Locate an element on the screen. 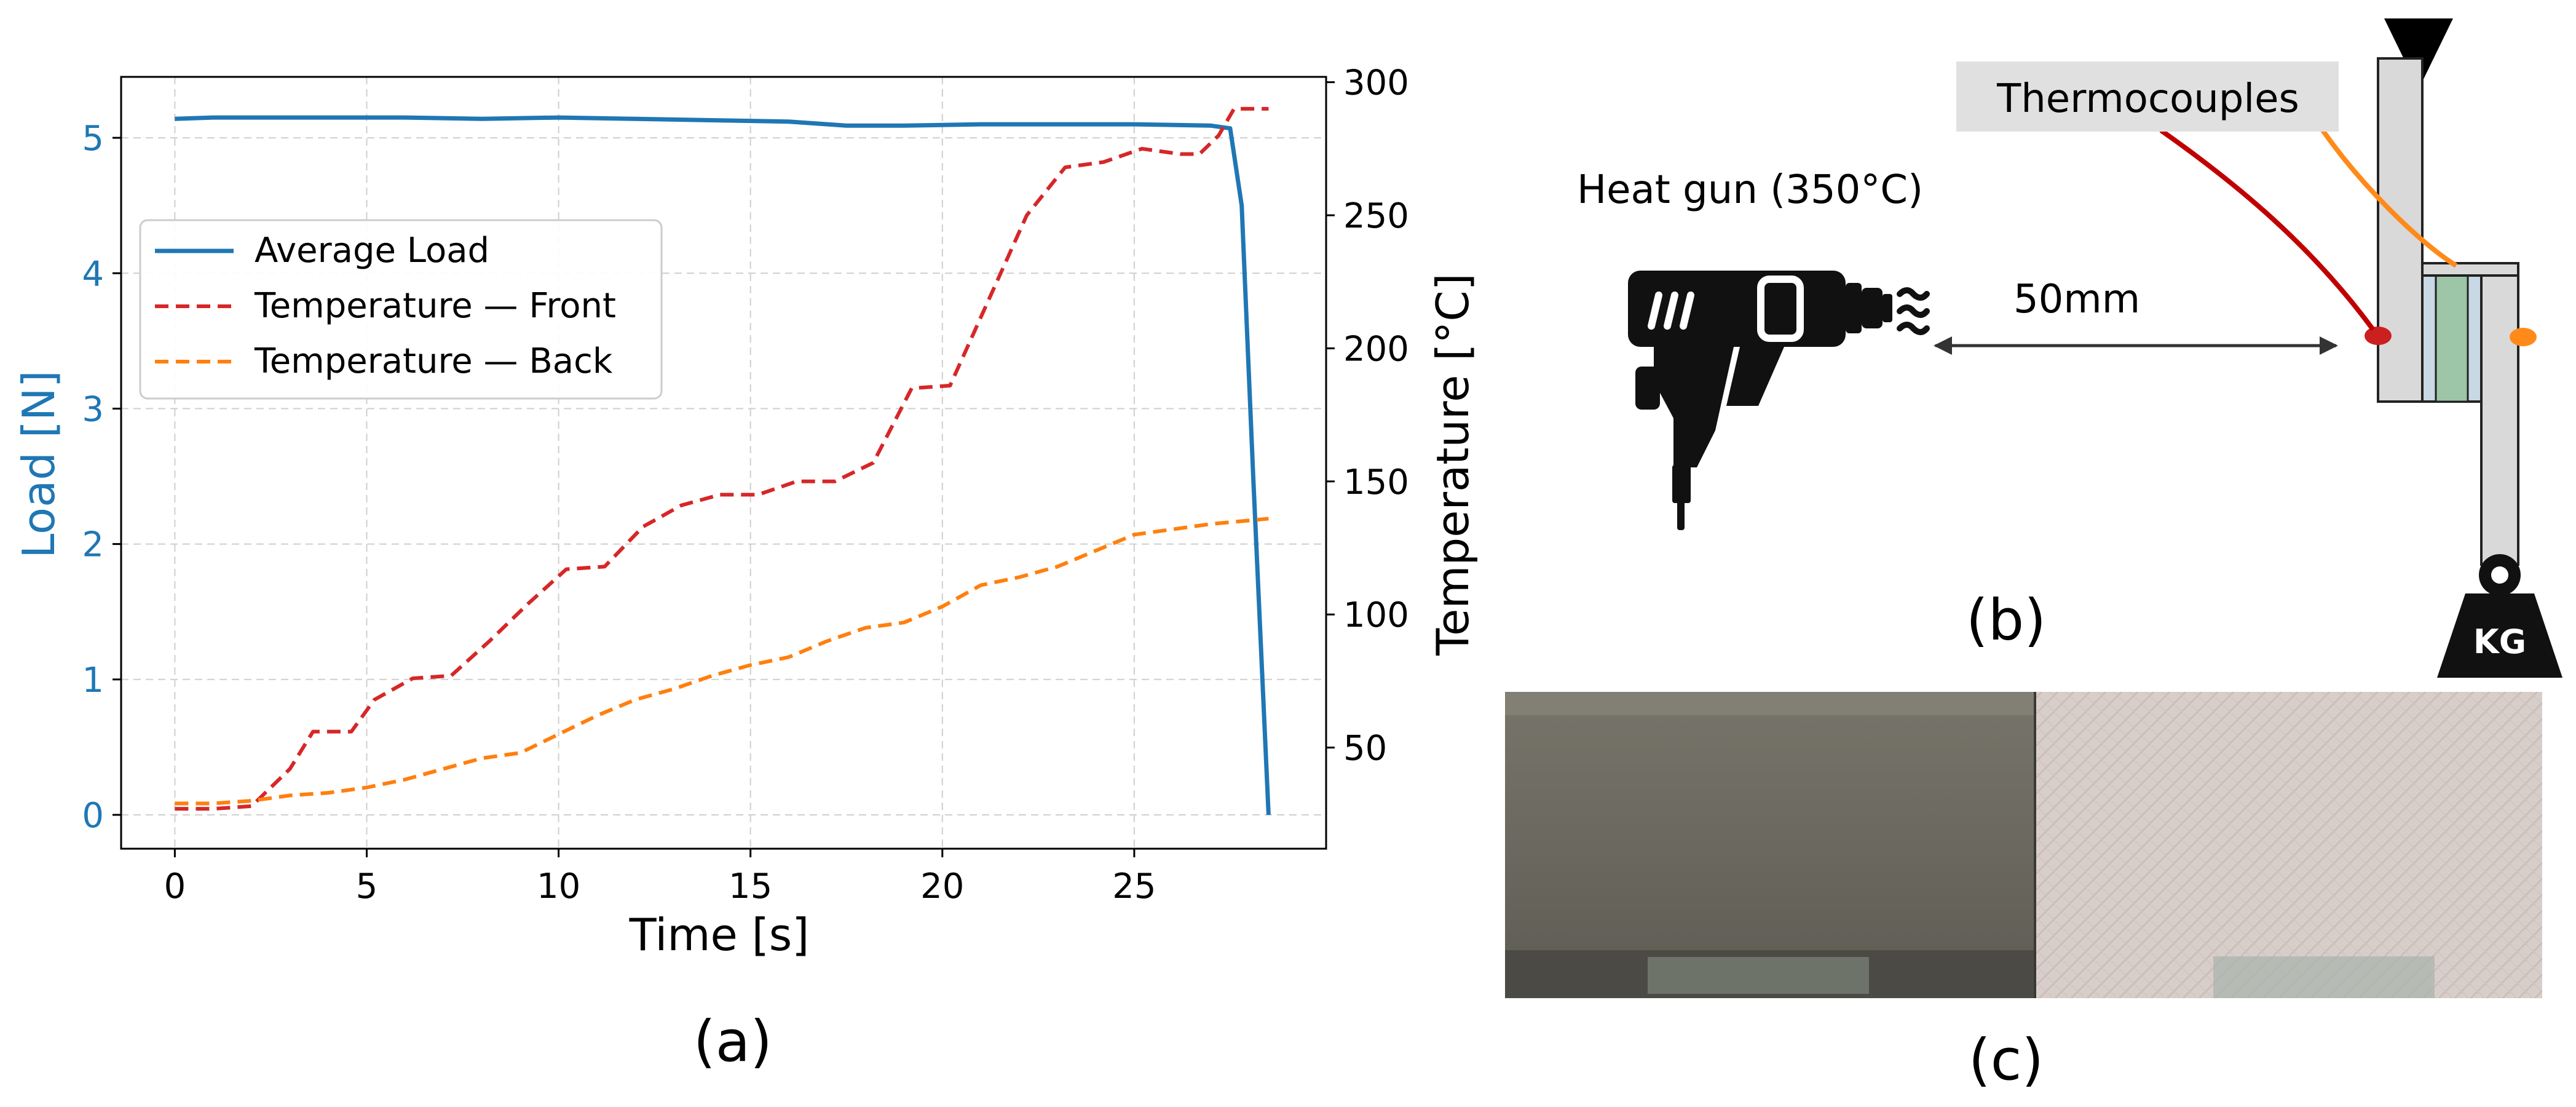  y-tick-label: 1 is located at coordinates (93, 680).